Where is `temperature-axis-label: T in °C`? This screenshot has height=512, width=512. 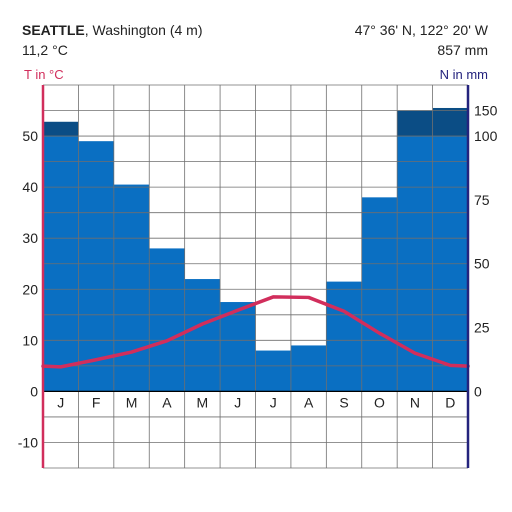
temperature-axis-label: T in °C is located at coordinates (44, 74).